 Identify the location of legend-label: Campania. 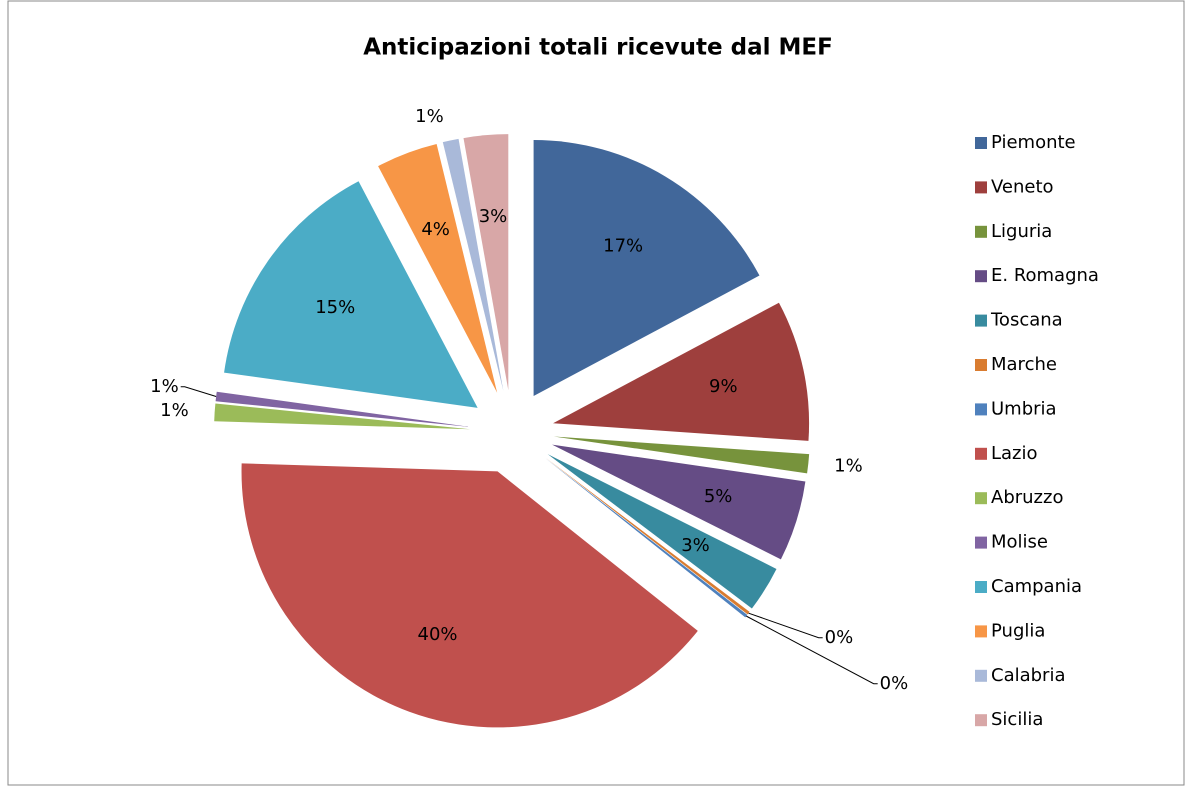
(1036, 586).